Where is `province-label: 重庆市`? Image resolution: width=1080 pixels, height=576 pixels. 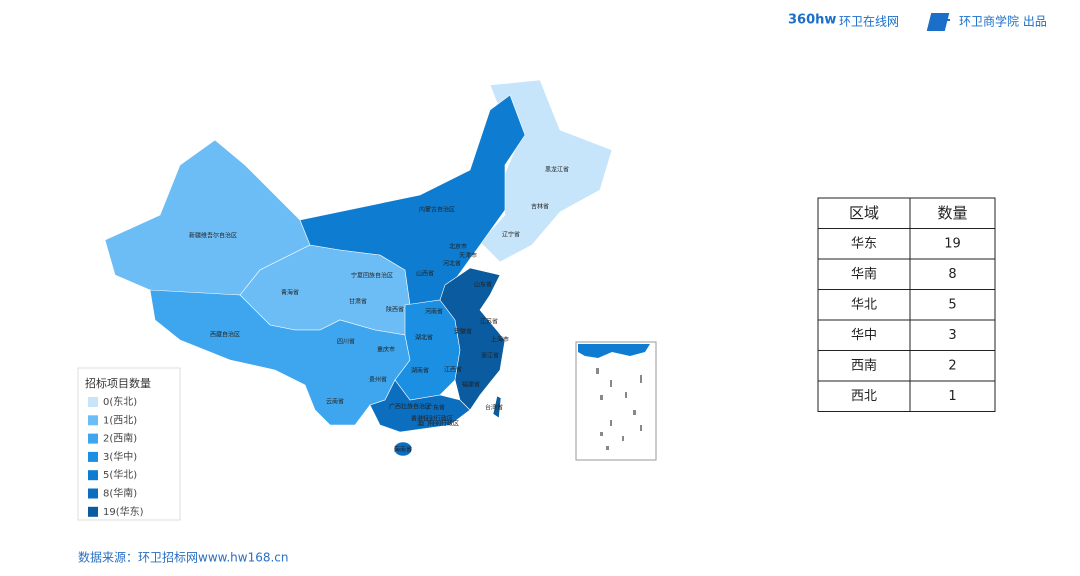 province-label: 重庆市 is located at coordinates (386, 350).